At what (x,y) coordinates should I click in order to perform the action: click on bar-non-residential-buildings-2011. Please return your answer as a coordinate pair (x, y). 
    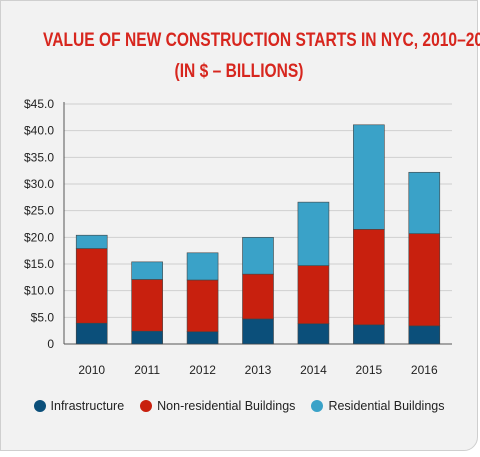
    Looking at the image, I should click on (147, 305).